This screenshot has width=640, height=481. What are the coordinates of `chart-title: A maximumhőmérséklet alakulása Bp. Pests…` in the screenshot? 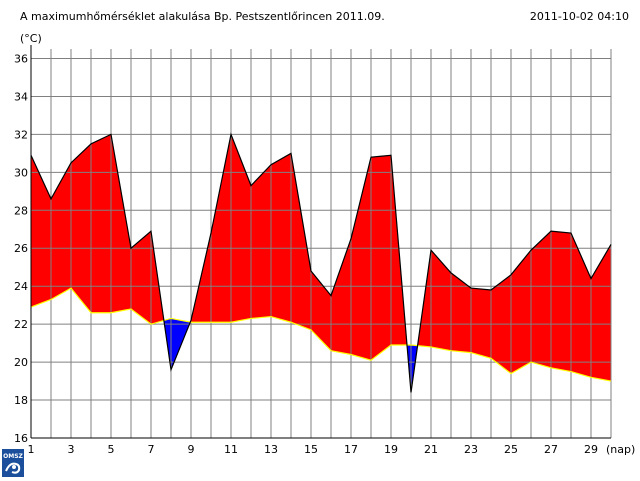 It's located at (202, 16).